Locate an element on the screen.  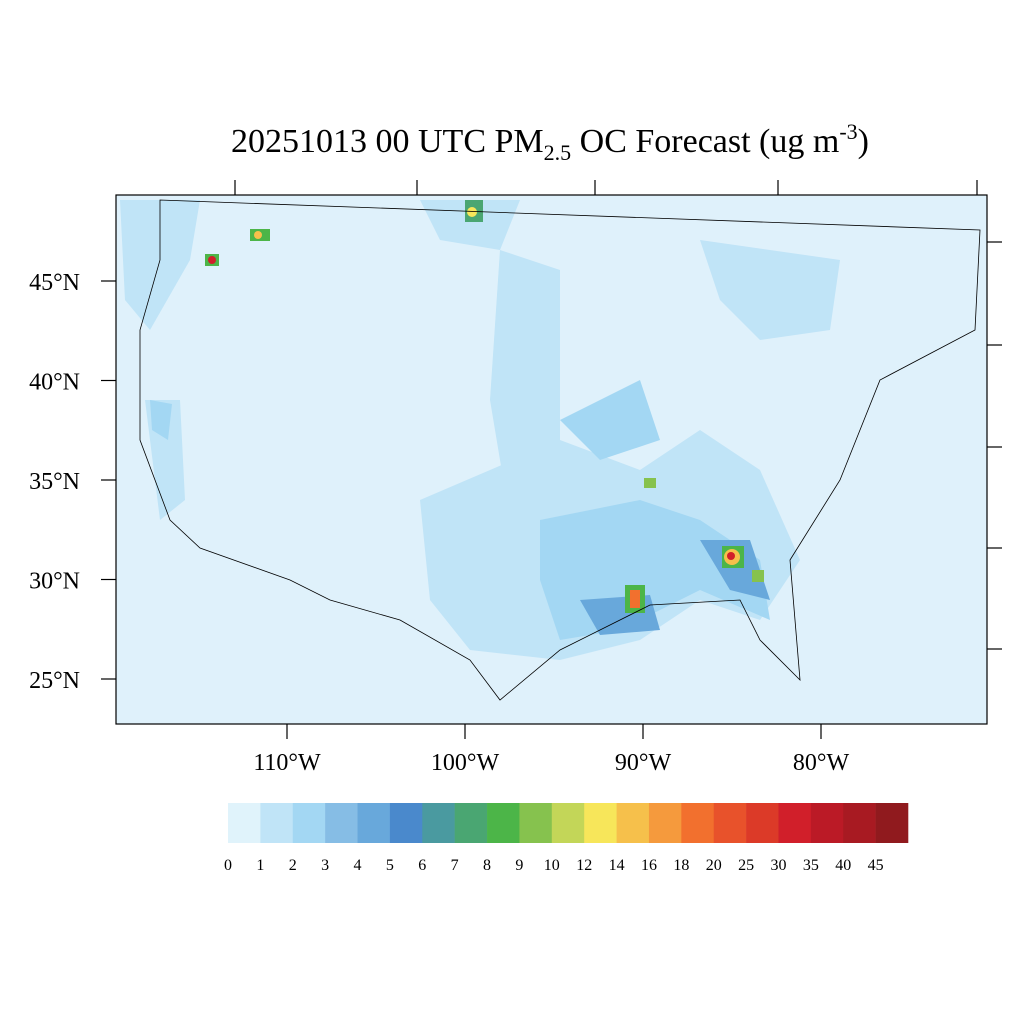
colorbar-label: 12 is located at coordinates (584, 865).